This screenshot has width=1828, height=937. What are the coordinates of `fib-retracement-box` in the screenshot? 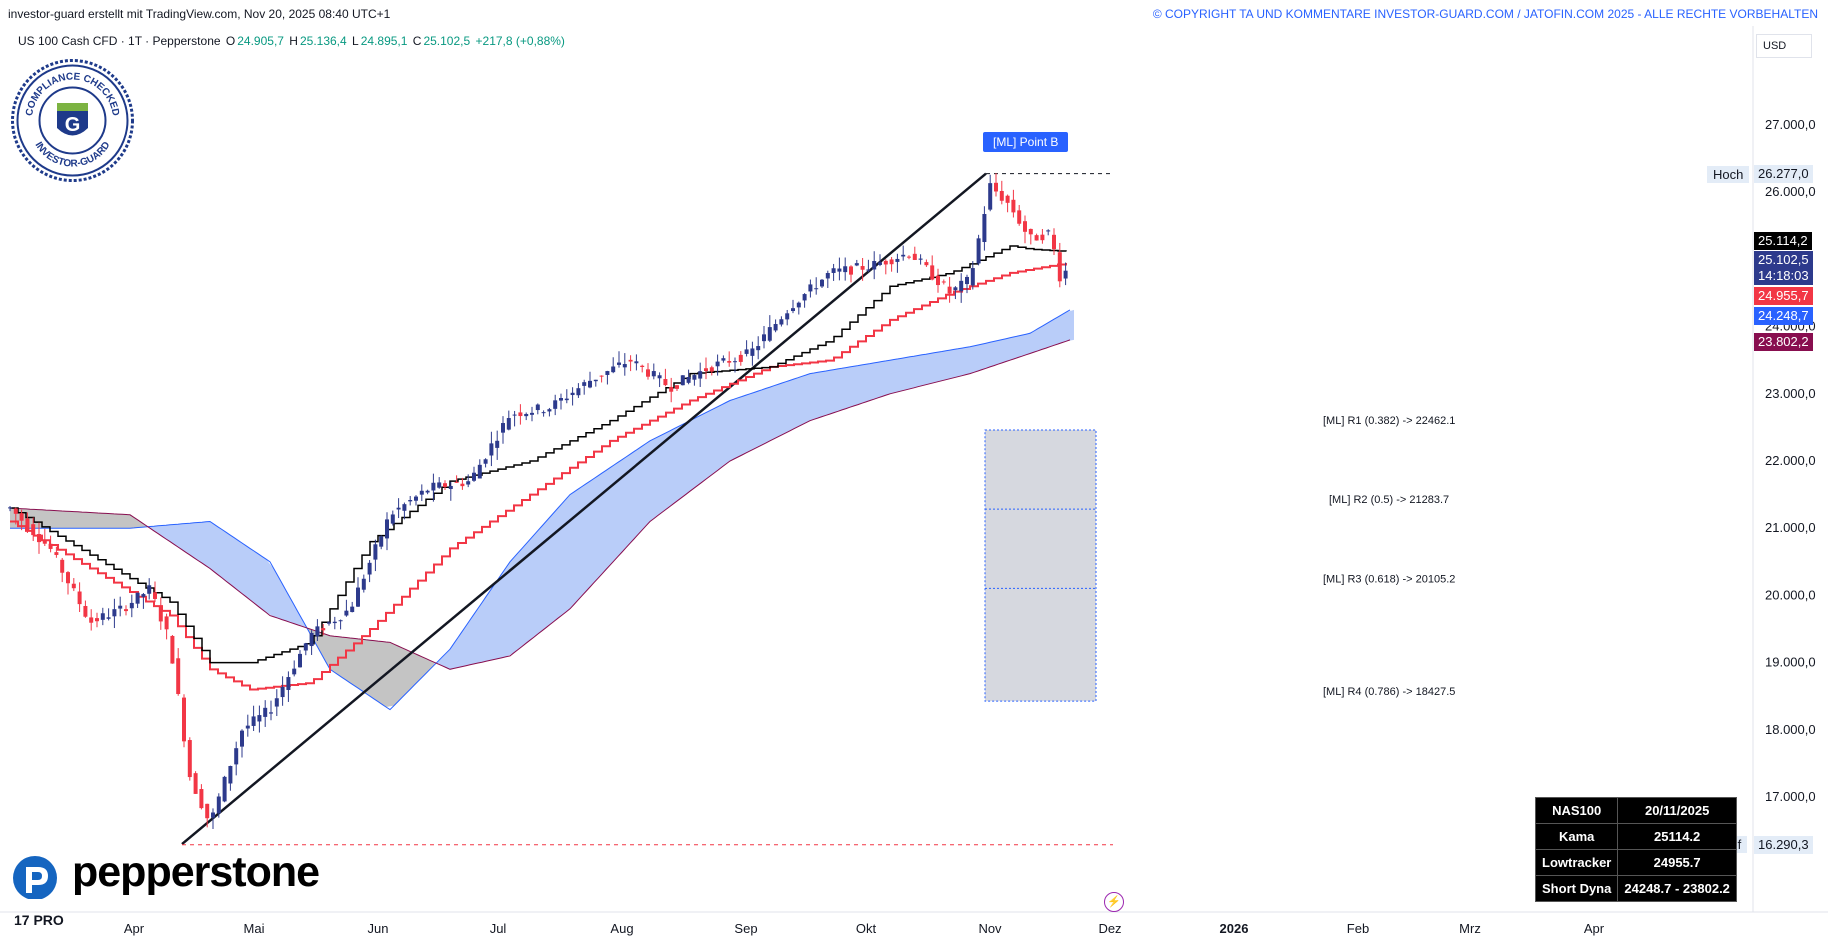 It's located at (1040, 565).